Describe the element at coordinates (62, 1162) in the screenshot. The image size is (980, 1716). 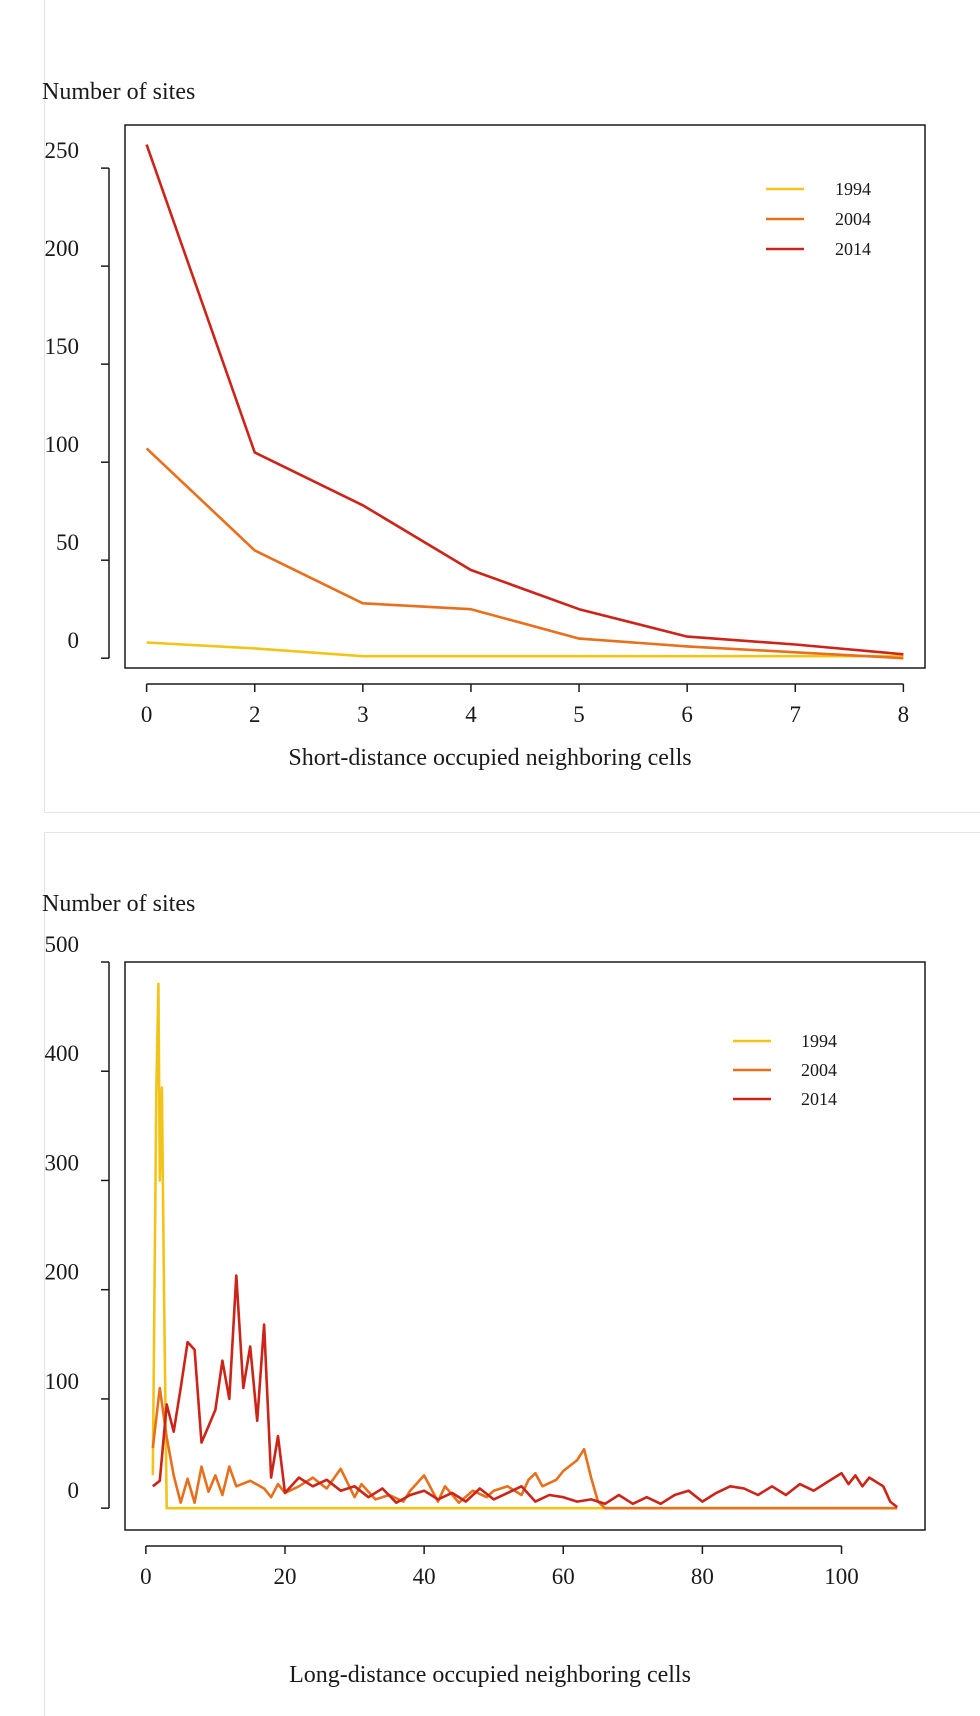
I see `y-tick-label: 300` at that location.